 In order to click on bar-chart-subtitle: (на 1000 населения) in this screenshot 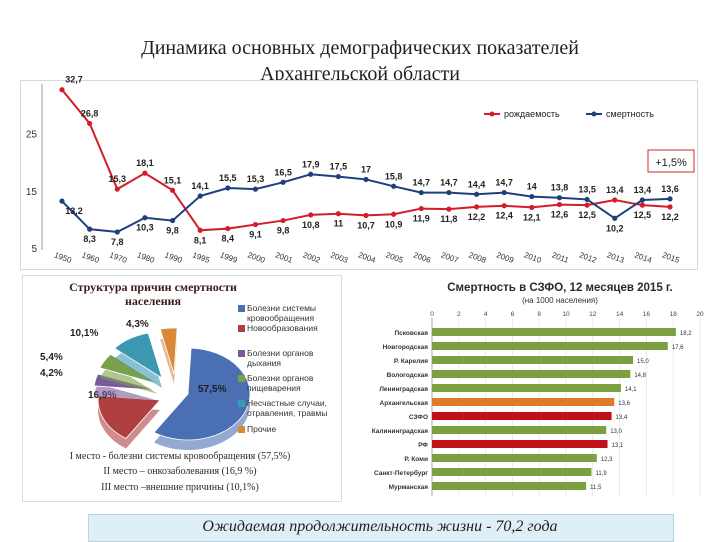, I will do `click(560, 300)`.